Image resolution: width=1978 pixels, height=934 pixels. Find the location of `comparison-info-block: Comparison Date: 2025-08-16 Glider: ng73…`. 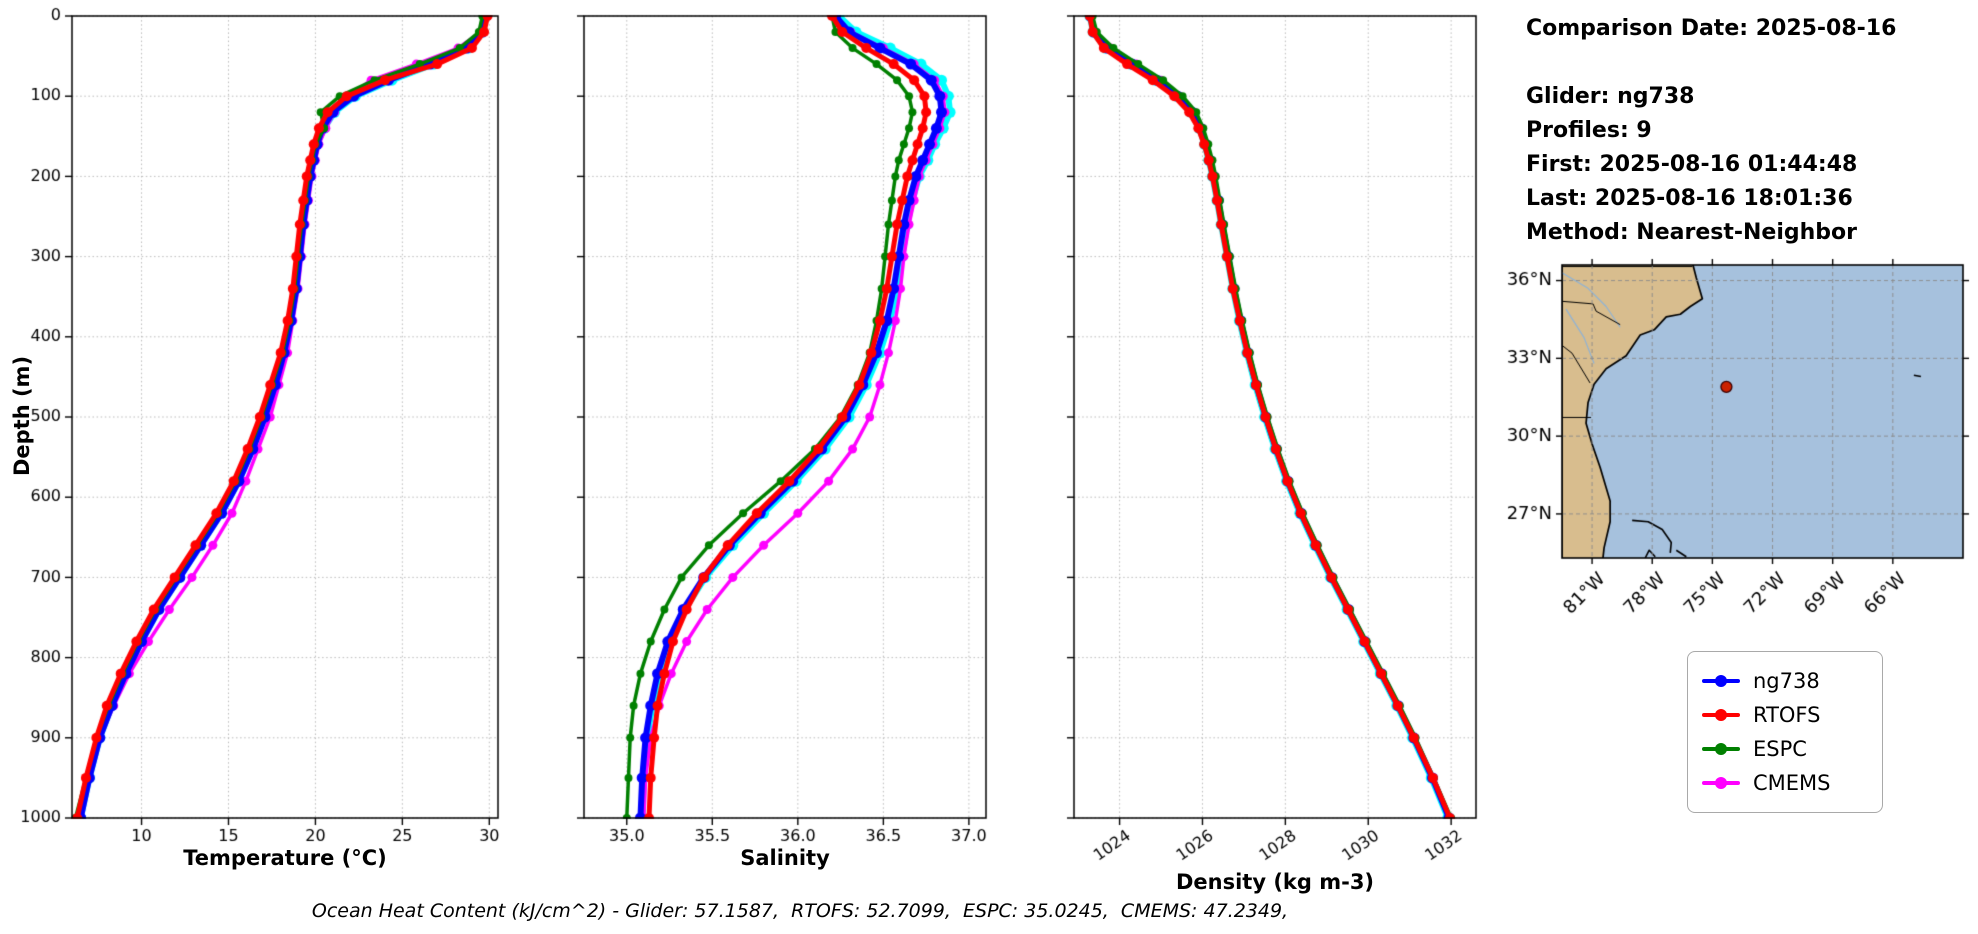

comparison-info-block: Comparison Date: 2025-08-16 Glider: ng73… is located at coordinates (1711, 131).